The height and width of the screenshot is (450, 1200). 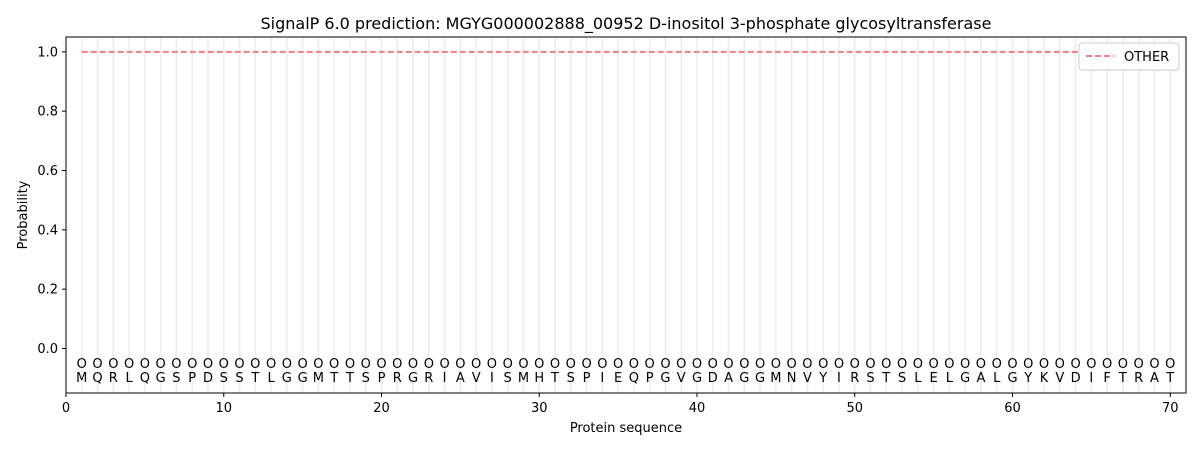 What do you see at coordinates (1170, 408) in the screenshot?
I see `x-tick-label: 70` at bounding box center [1170, 408].